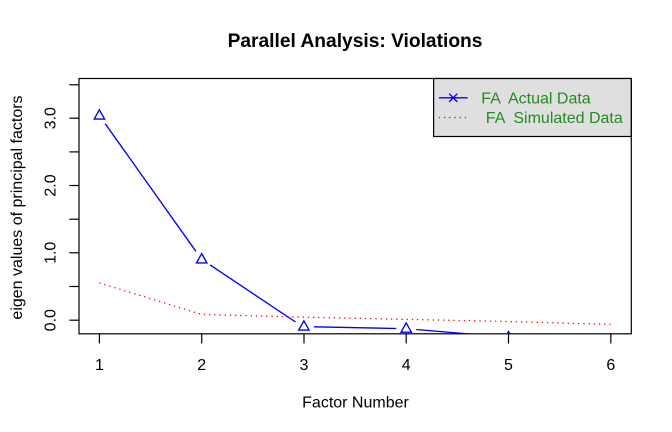 The height and width of the screenshot is (432, 672). What do you see at coordinates (51, 320) in the screenshot?
I see `svg-text: 0.0` at bounding box center [51, 320].